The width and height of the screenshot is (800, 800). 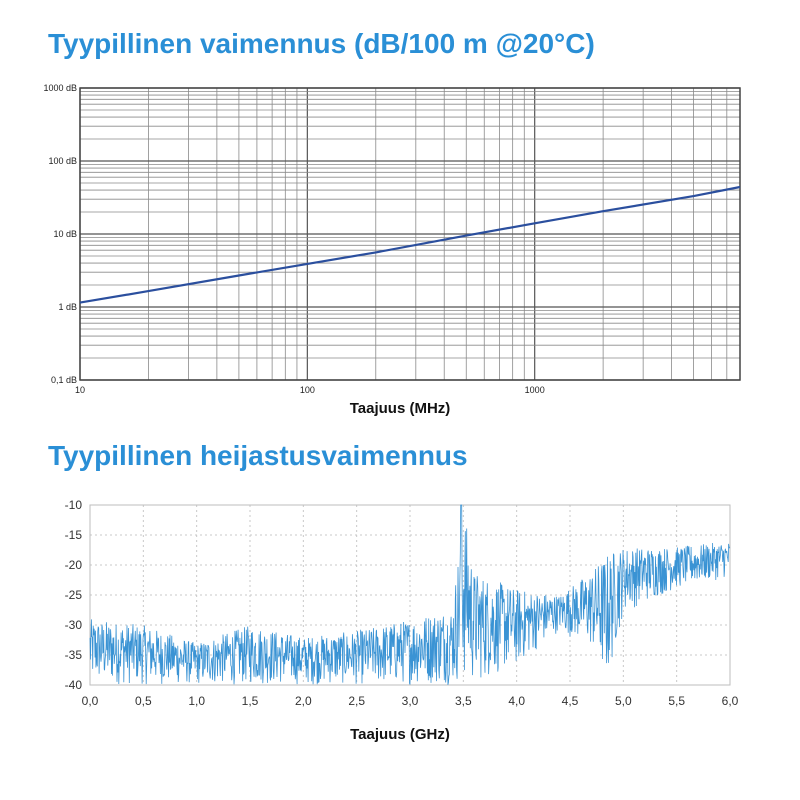 What do you see at coordinates (80, 390) in the screenshot?
I see `chart1-x-tick-label: 10` at bounding box center [80, 390].